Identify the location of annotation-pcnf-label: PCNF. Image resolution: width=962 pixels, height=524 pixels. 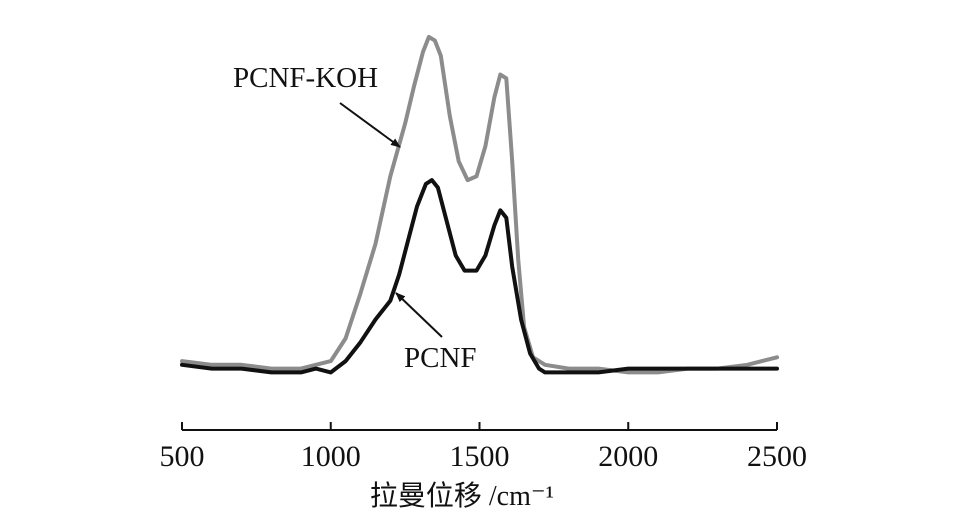
(440, 358).